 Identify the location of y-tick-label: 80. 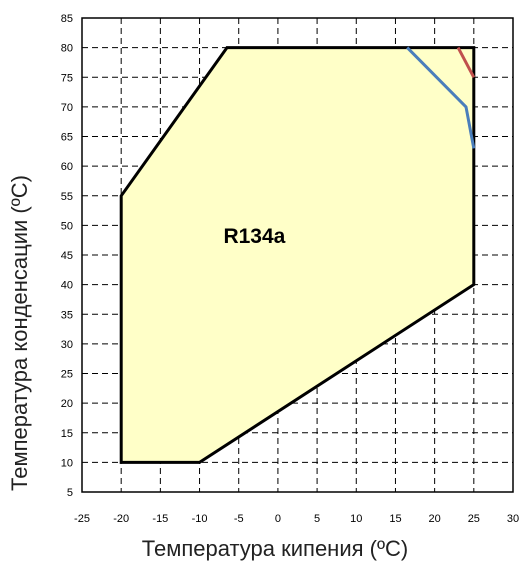
(67, 49).